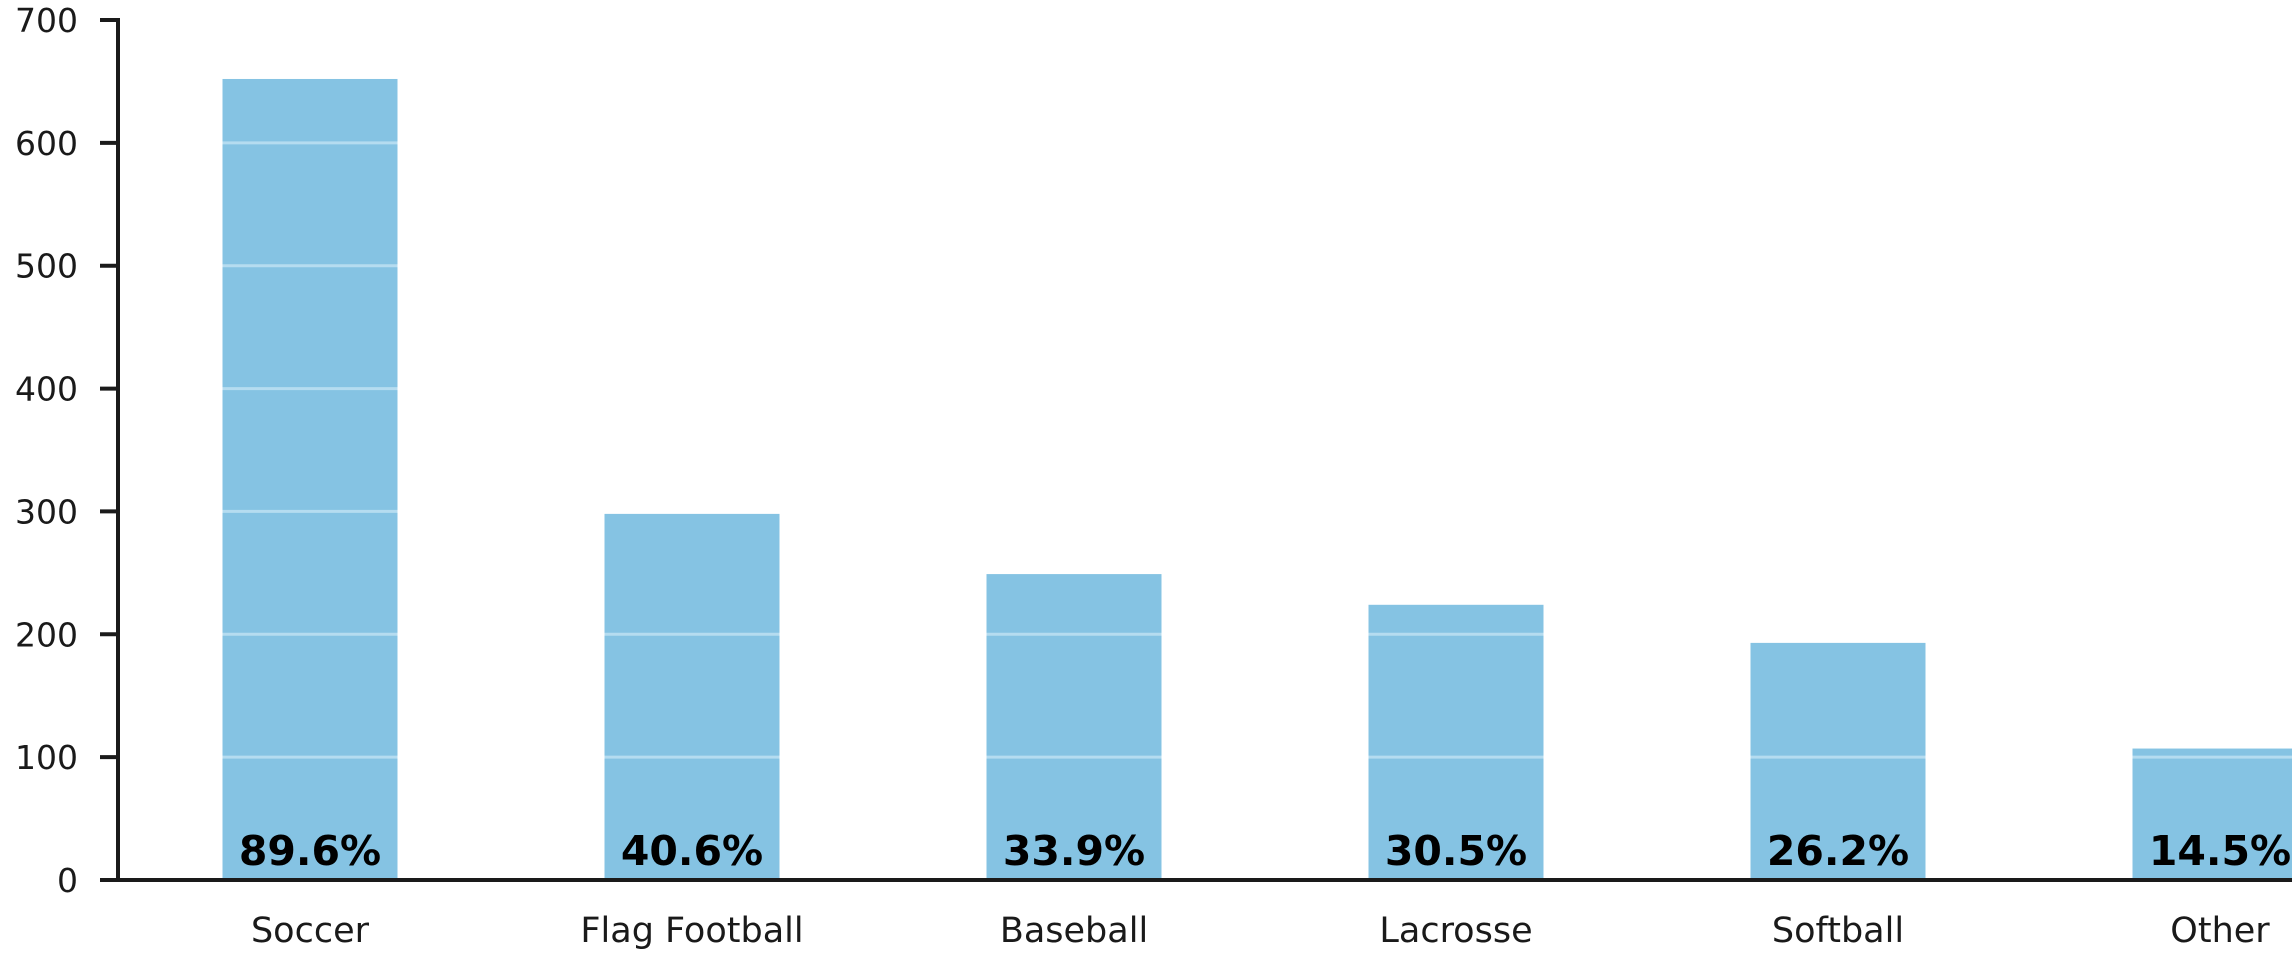  Describe the element at coordinates (1838, 851) in the screenshot. I see `data-label: 26.2%` at that location.